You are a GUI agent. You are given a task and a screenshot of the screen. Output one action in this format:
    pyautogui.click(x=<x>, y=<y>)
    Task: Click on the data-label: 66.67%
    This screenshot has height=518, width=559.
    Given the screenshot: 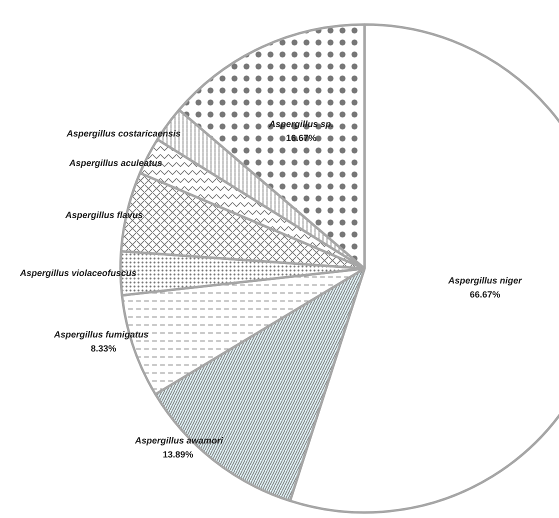 What is the action you would take?
    pyautogui.click(x=485, y=294)
    